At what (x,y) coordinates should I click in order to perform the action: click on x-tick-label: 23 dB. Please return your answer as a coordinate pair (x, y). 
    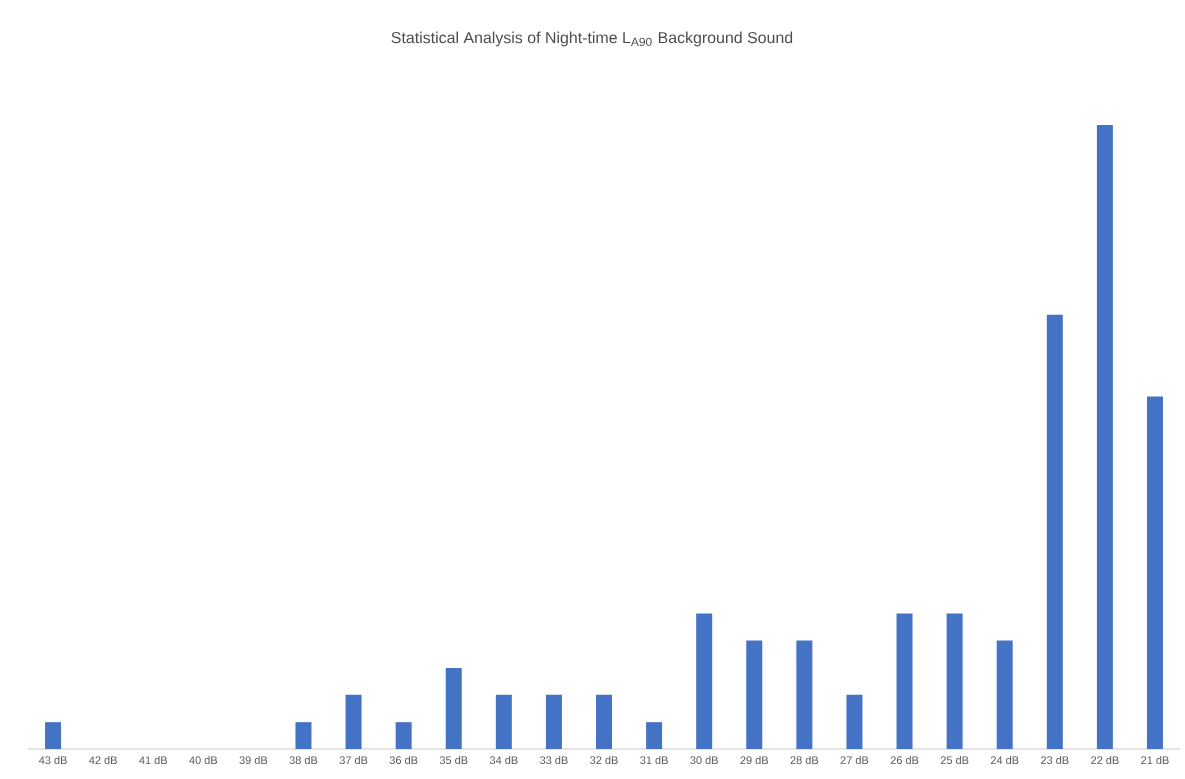
    Looking at the image, I should click on (1055, 760).